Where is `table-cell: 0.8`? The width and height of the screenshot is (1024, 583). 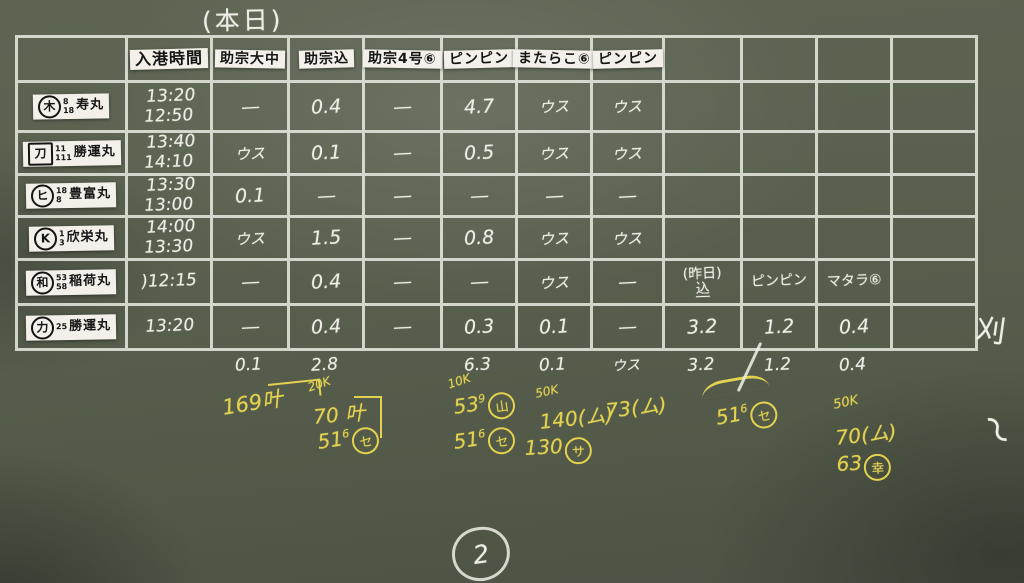
table-cell: 0.8 is located at coordinates (480, 239).